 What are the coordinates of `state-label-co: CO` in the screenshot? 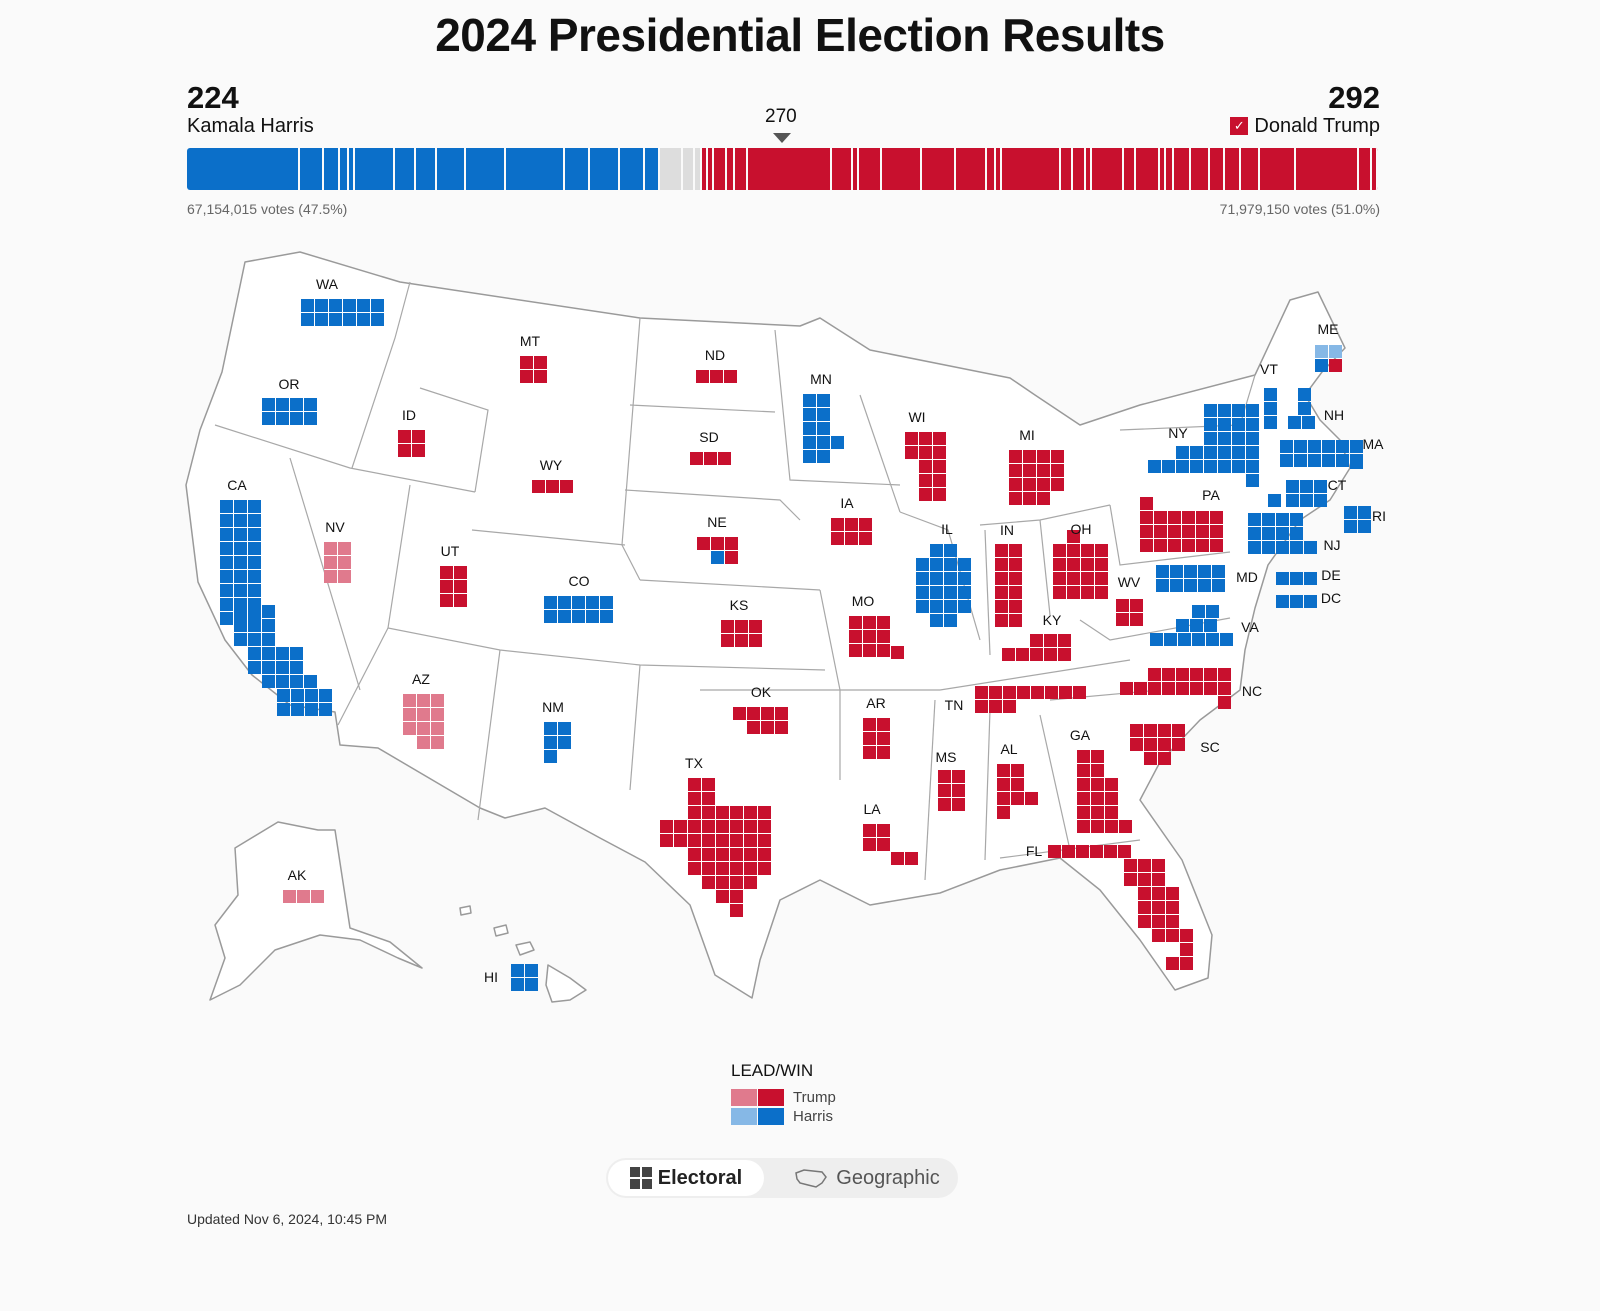 It's located at (579, 581).